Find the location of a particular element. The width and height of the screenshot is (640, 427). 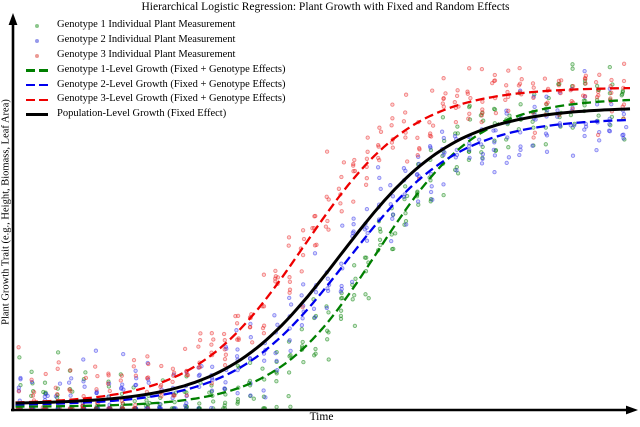

legend-entry-7: Population-Level Growth (Fixed Effect) is located at coordinates (156, 114).